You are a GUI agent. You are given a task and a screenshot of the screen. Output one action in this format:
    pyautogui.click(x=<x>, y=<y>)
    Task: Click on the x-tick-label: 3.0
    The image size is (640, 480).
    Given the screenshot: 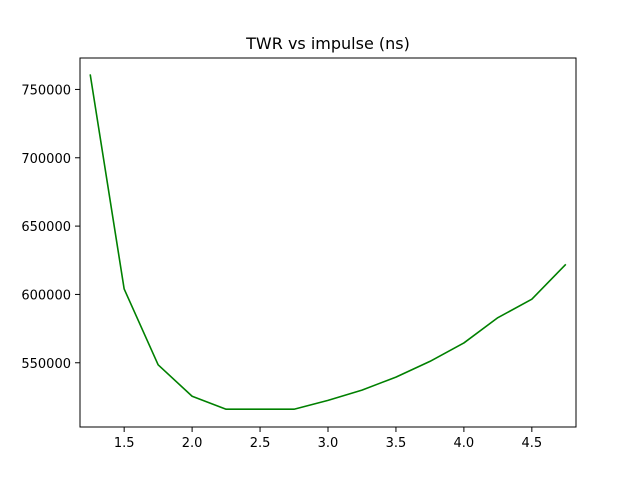 What is the action you would take?
    pyautogui.click(x=328, y=443)
    